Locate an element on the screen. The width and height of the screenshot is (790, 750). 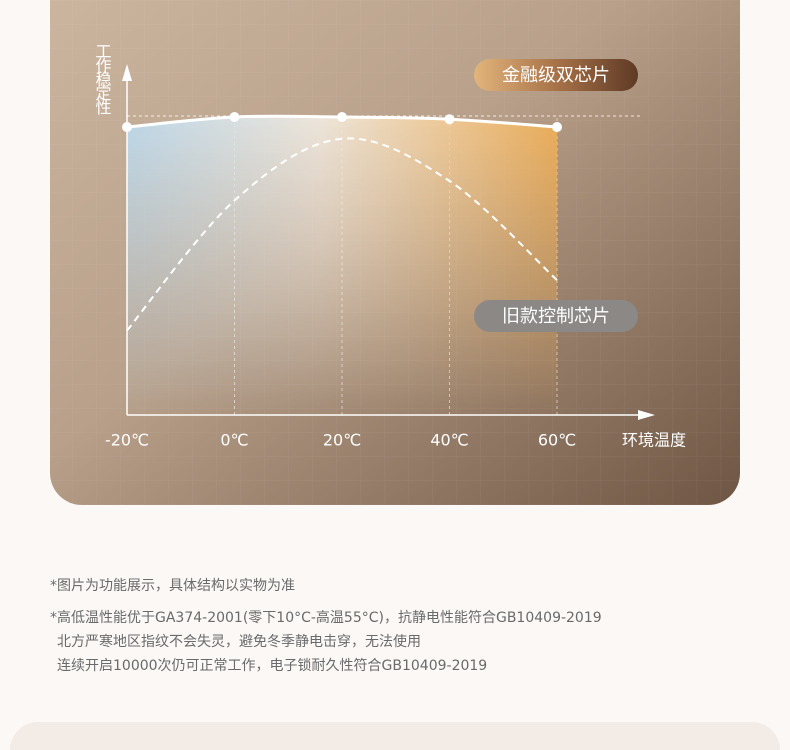
x-tick-label: 60℃ is located at coordinates (557, 440).